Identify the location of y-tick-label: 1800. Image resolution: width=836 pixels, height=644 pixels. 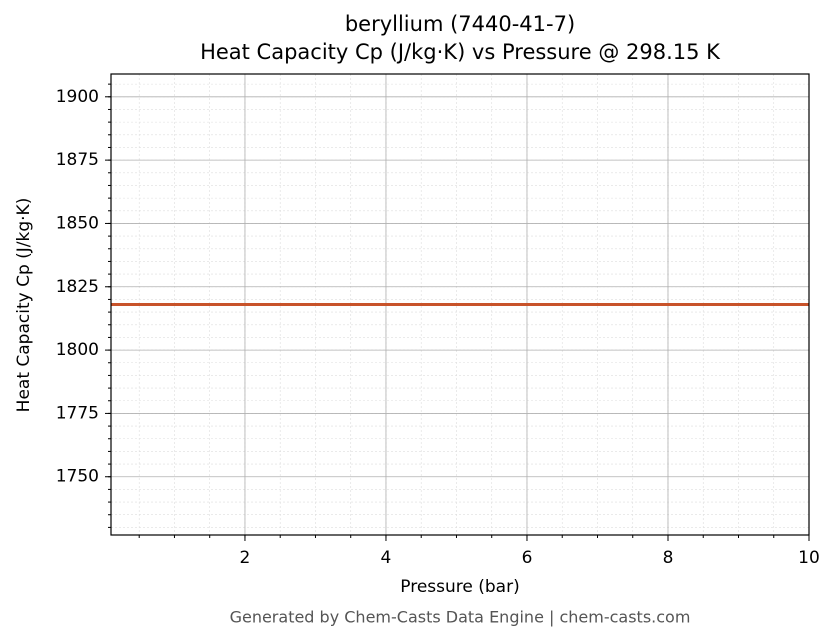
(77, 350).